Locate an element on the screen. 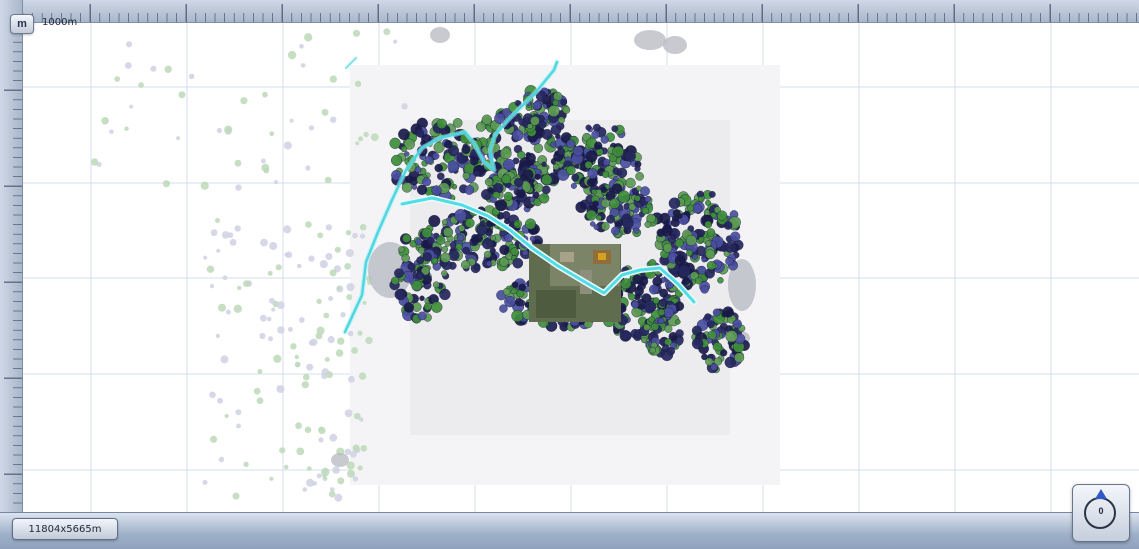 The height and width of the screenshot is (549, 1139). unit-toggle-button: m is located at coordinates (22, 24).